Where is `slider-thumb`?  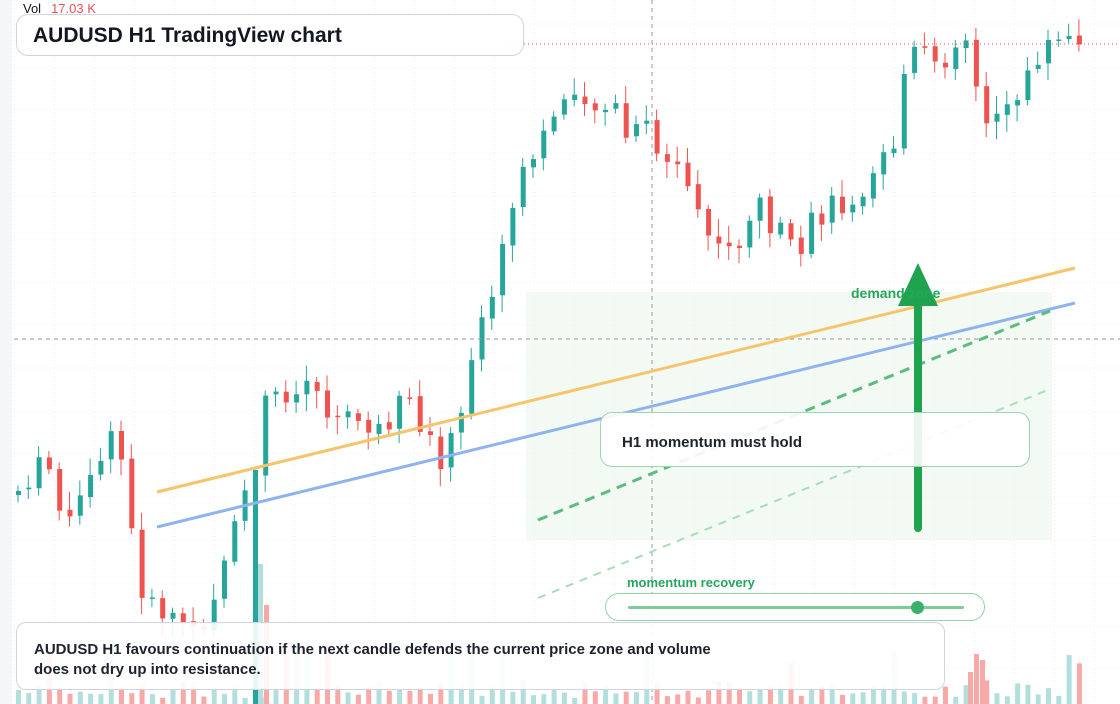
slider-thumb is located at coordinates (917, 607).